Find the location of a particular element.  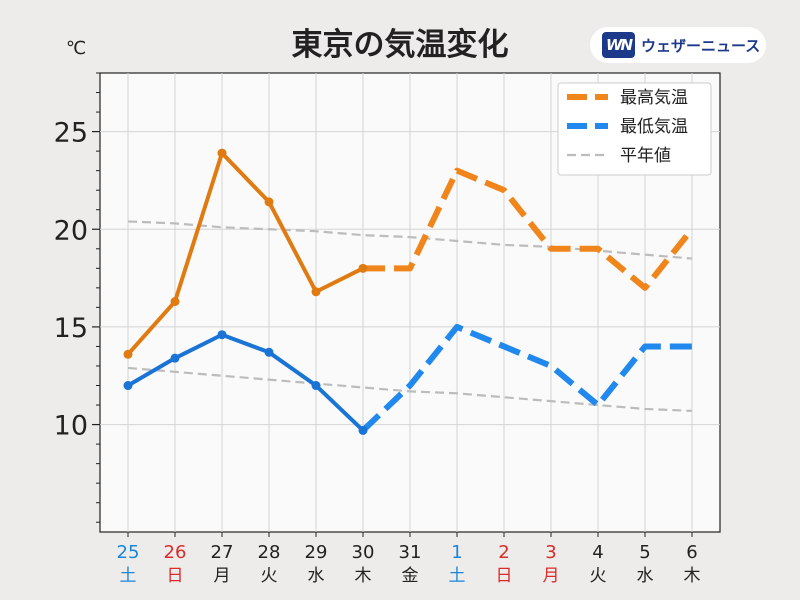

forecast-low-line is located at coordinates (526, 378).